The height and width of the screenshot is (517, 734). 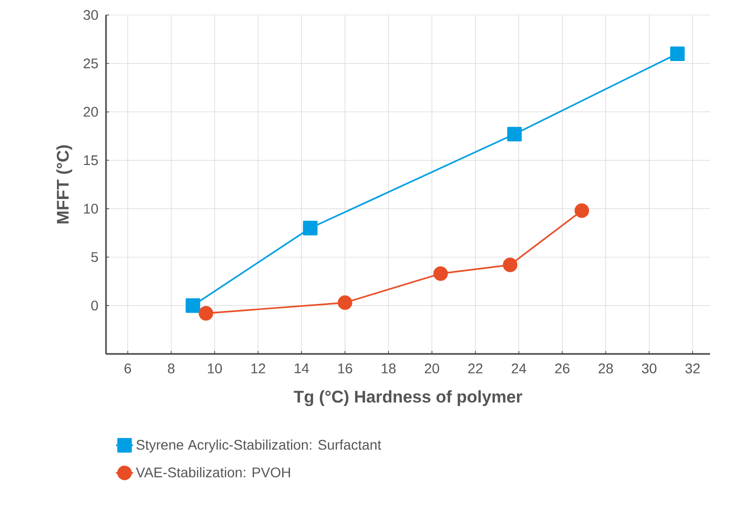 What do you see at coordinates (91, 15) in the screenshot?
I see `y-tick-label: 30` at bounding box center [91, 15].